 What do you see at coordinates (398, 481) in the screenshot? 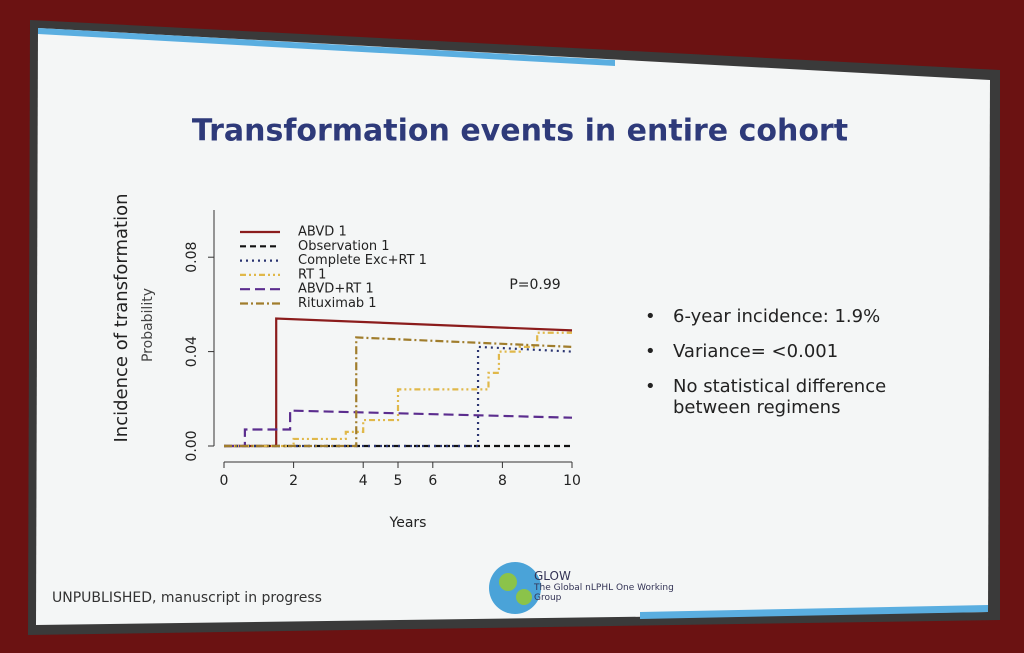
I see `x-tick-label: 5` at bounding box center [398, 481].